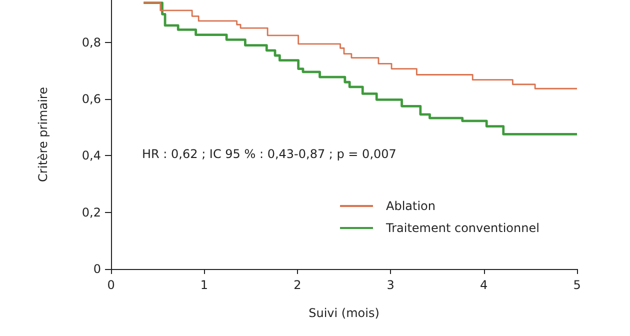  Describe the element at coordinates (91, 99) in the screenshot. I see `y-tick-label: 0,6` at that location.